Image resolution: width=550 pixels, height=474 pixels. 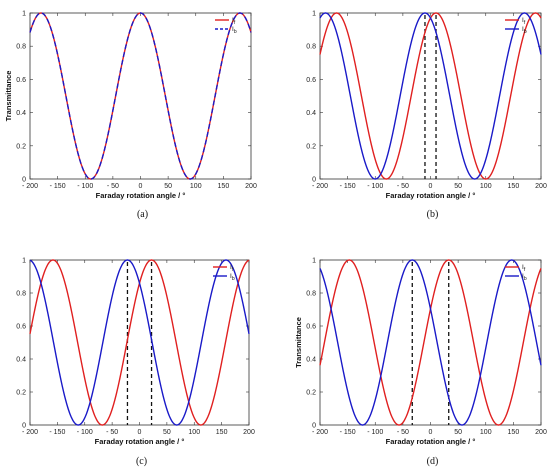 What do you see at coordinates (433, 461) in the screenshot?
I see `panel-label: (d)` at bounding box center [433, 461].